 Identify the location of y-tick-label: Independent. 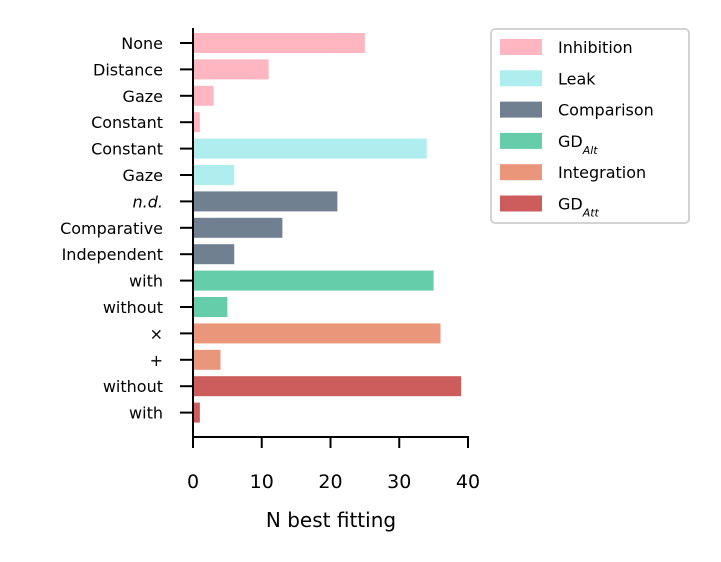
(112, 254).